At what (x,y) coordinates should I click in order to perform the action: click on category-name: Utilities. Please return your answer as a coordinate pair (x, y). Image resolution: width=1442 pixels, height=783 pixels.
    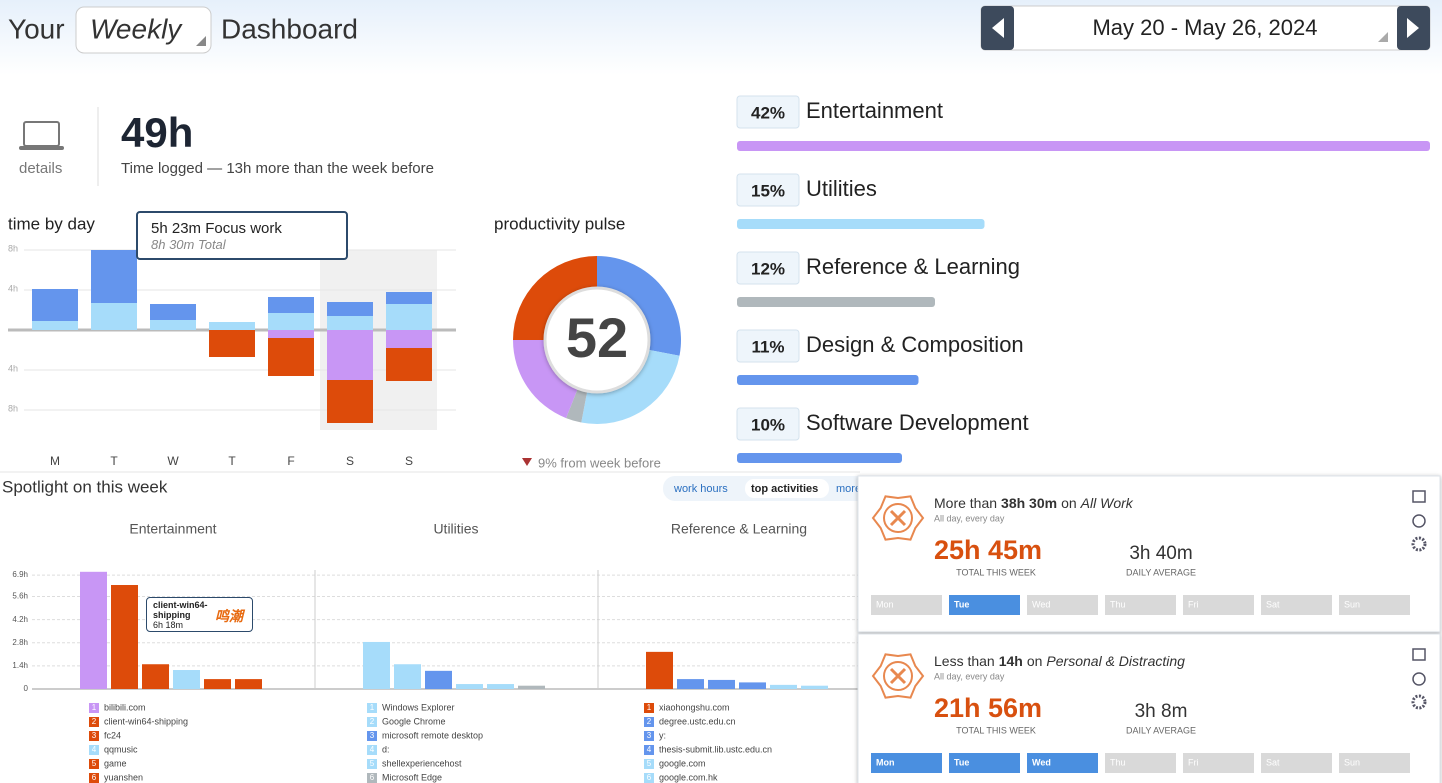
    Looking at the image, I should click on (841, 188).